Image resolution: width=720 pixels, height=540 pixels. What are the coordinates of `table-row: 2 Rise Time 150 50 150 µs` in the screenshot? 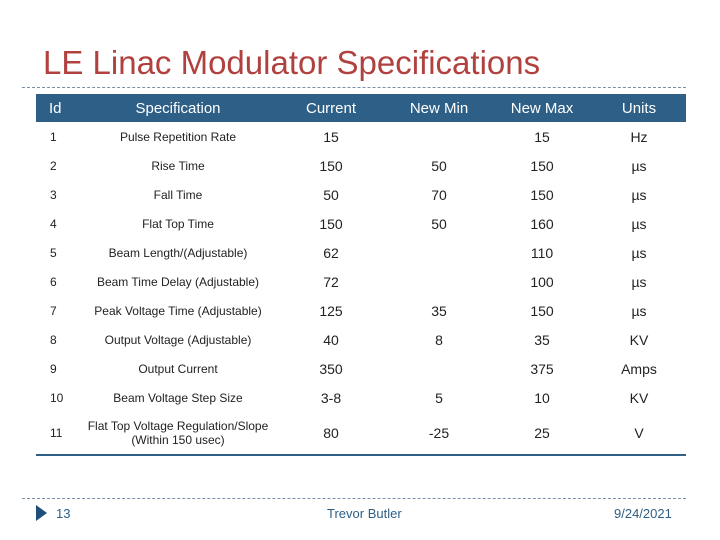 It's located at (361, 165).